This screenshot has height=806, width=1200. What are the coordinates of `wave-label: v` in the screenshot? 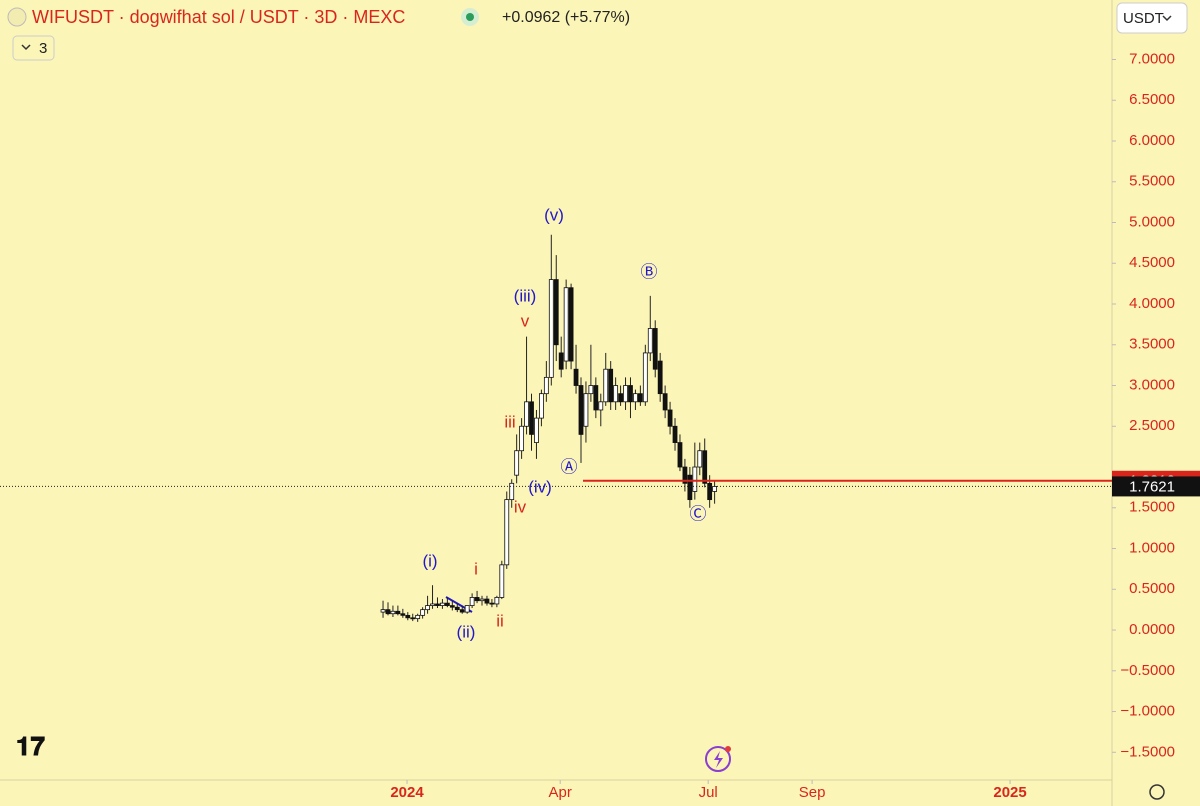 It's located at (525, 320).